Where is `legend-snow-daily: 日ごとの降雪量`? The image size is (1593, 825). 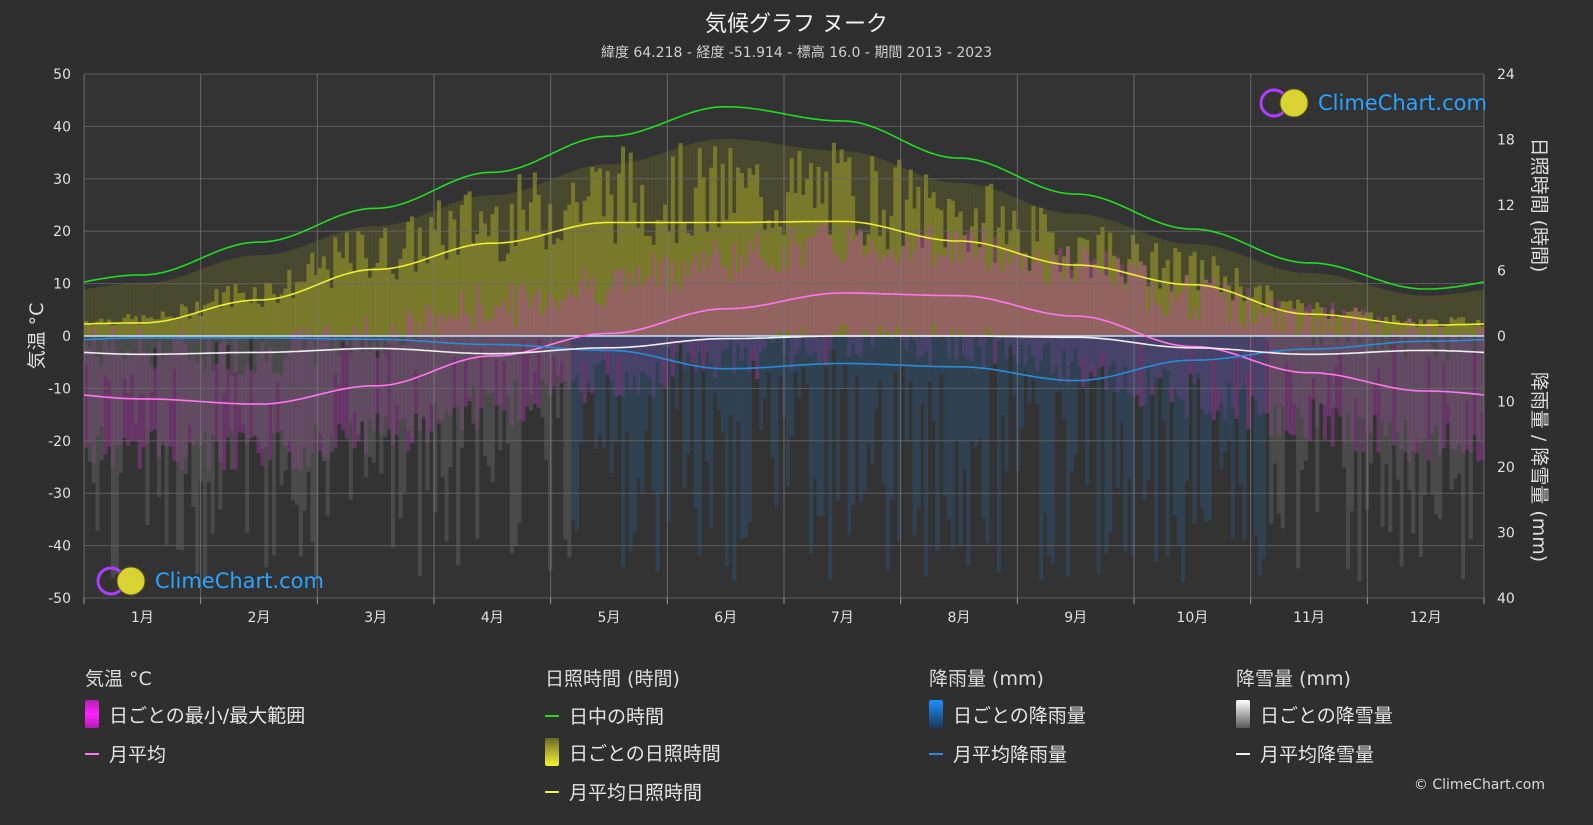
legend-snow-daily: 日ごとの降雪量 is located at coordinates (1314, 714).